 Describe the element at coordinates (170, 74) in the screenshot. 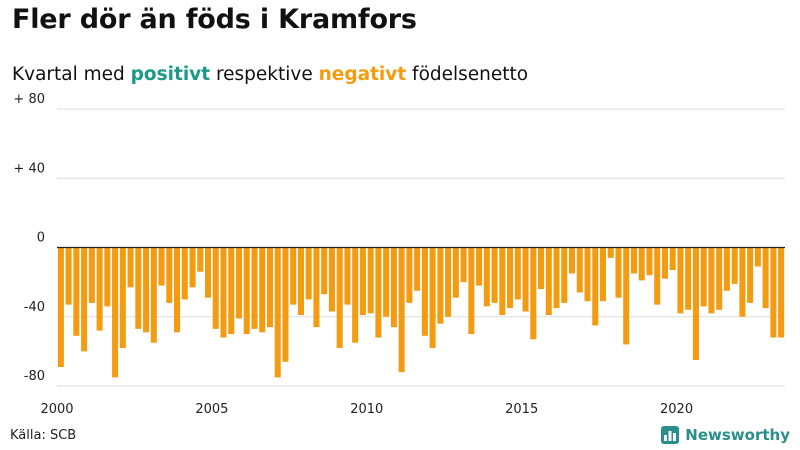

I see `subtitle-positive-word: positivt` at that location.